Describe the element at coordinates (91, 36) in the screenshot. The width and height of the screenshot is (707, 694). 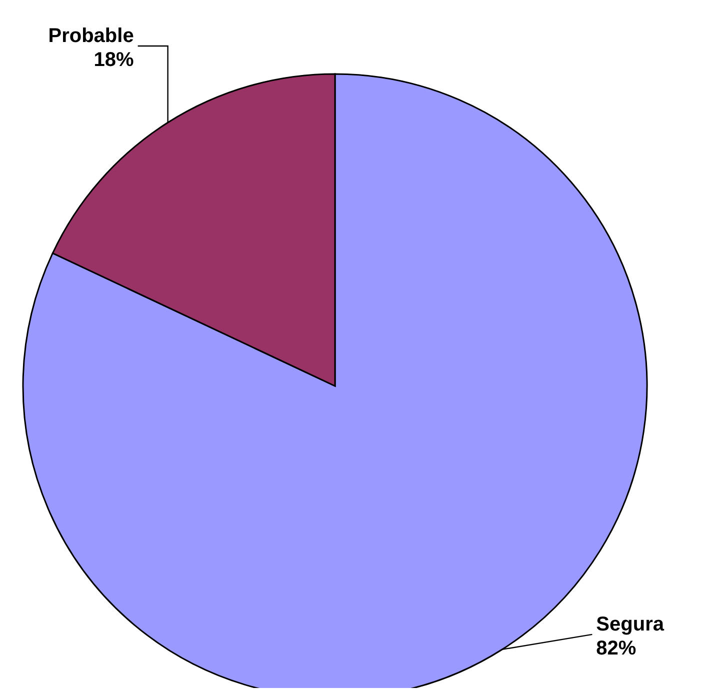
I see `slice-label: Probable` at that location.